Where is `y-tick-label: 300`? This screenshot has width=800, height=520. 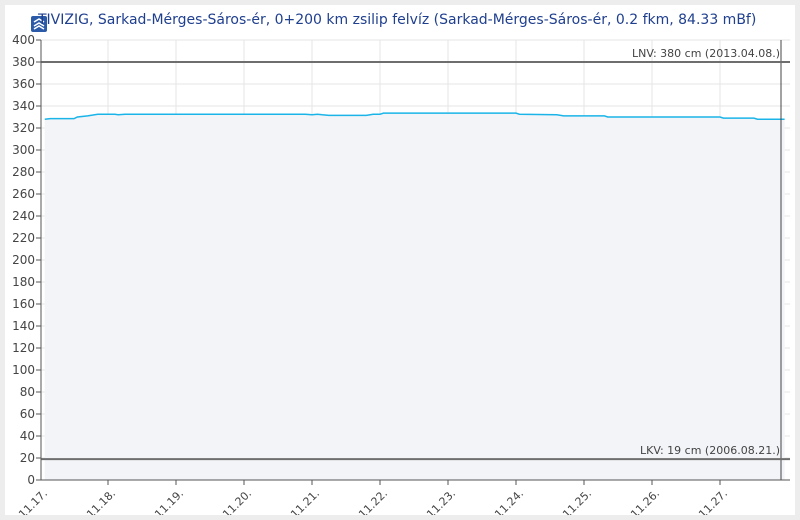
y-tick-label: 300 is located at coordinates (23, 150).